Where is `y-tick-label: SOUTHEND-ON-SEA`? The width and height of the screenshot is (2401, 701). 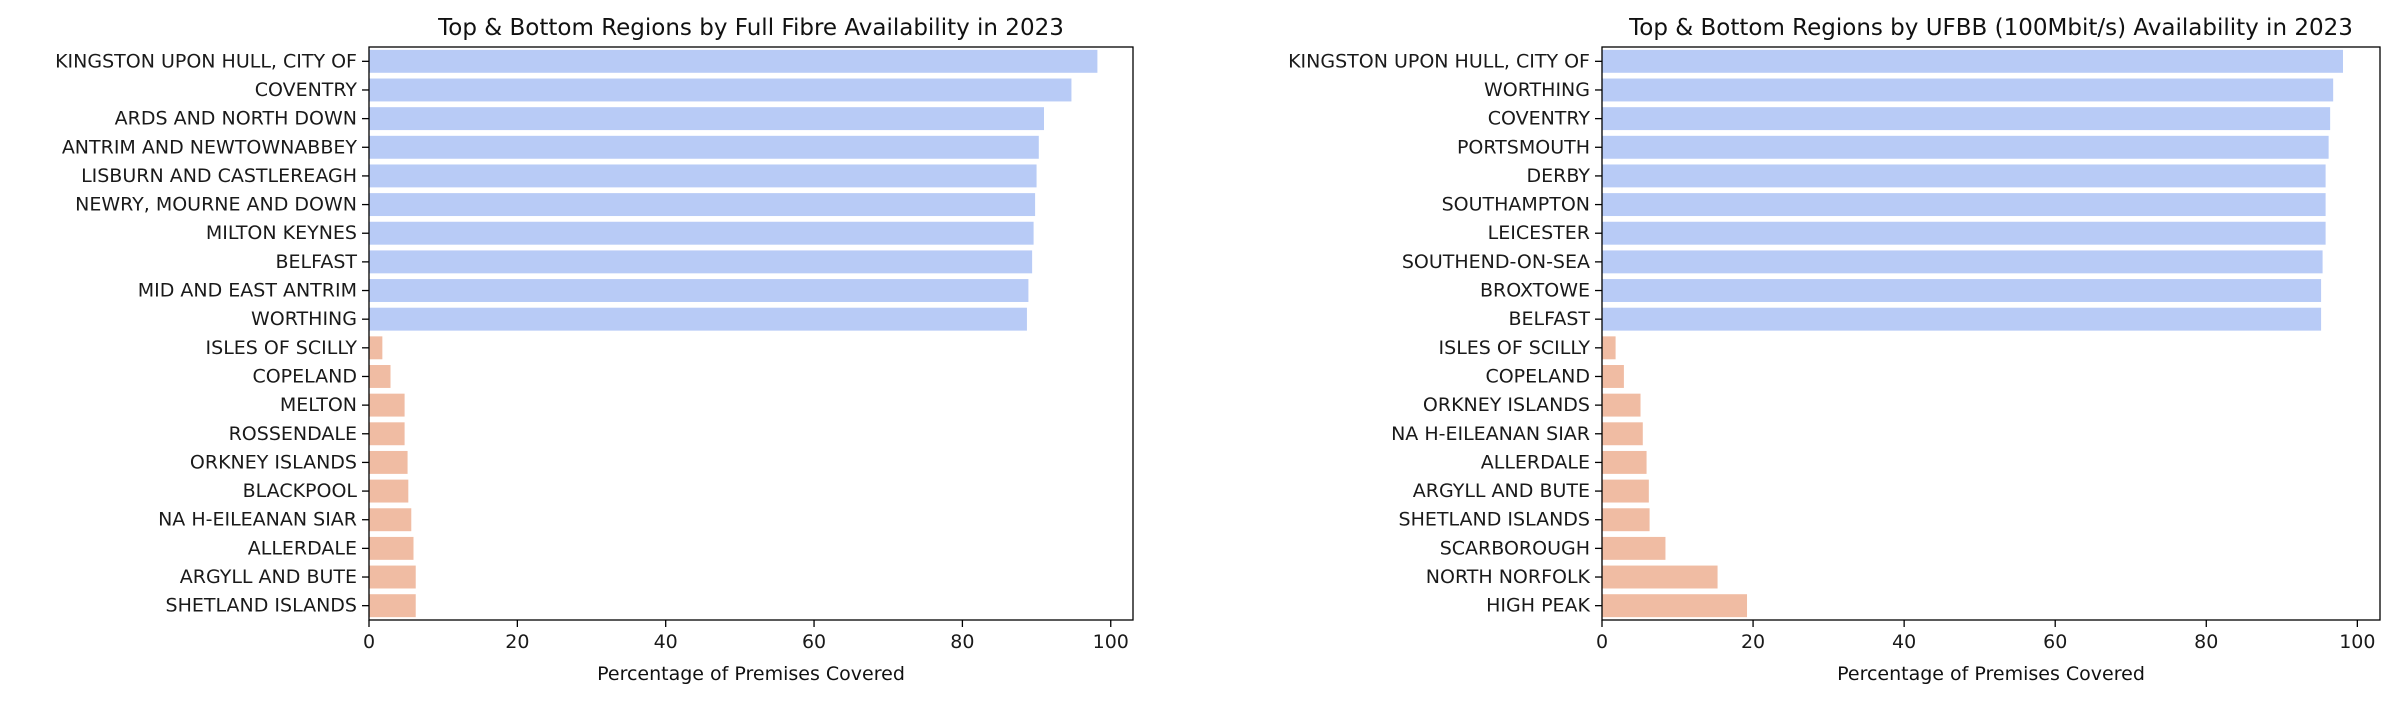 y-tick-label: SOUTHEND-ON-SEA is located at coordinates (1496, 262).